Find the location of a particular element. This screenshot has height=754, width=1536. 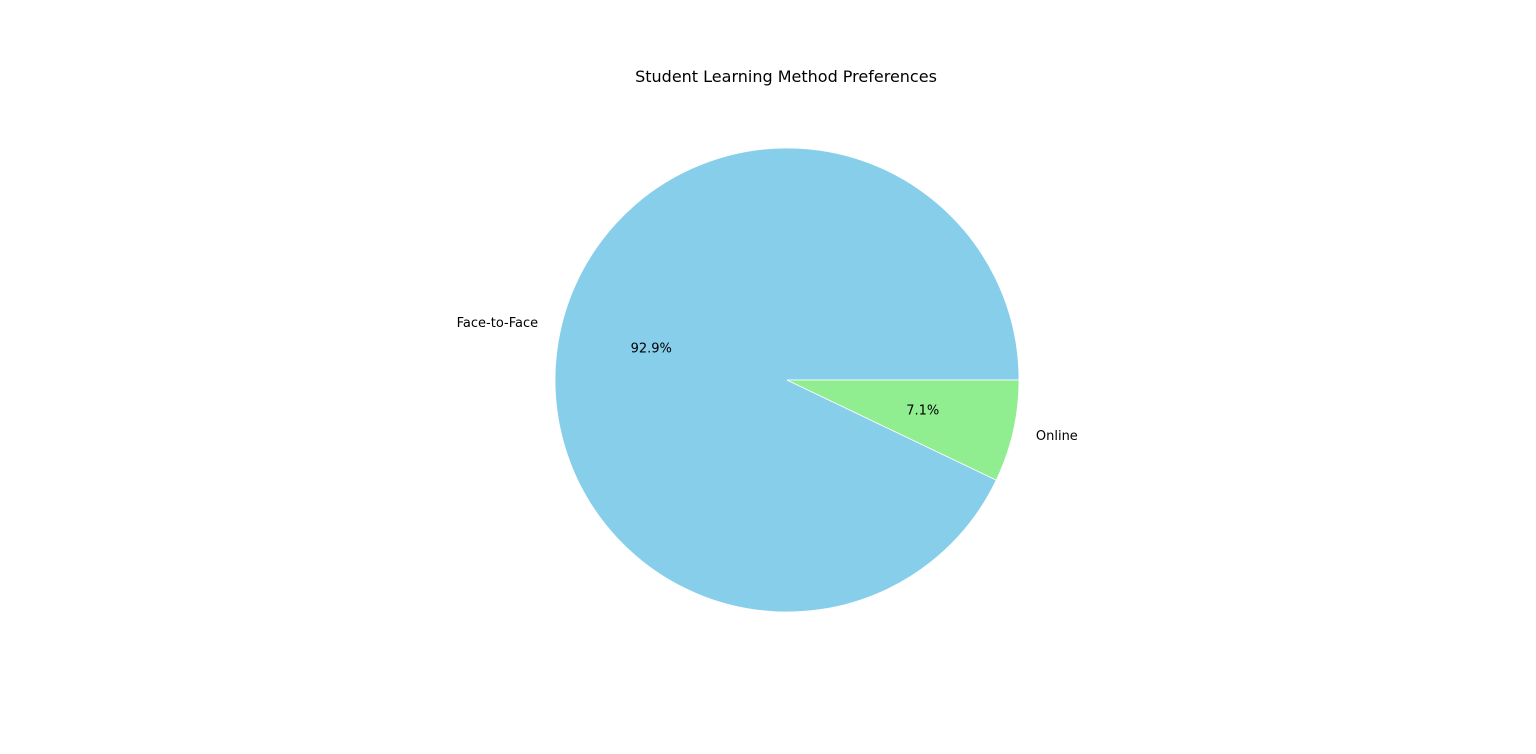

percent-label-online: 7.1% is located at coordinates (922, 410).